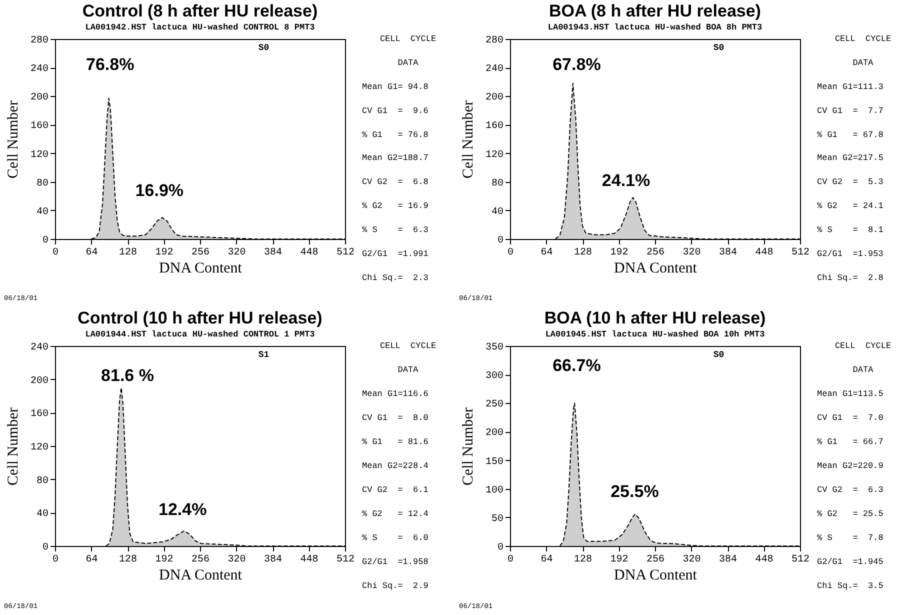 The width and height of the screenshot is (911, 615). What do you see at coordinates (494, 434) in the screenshot?
I see `y-tick-label: 200` at bounding box center [494, 434].